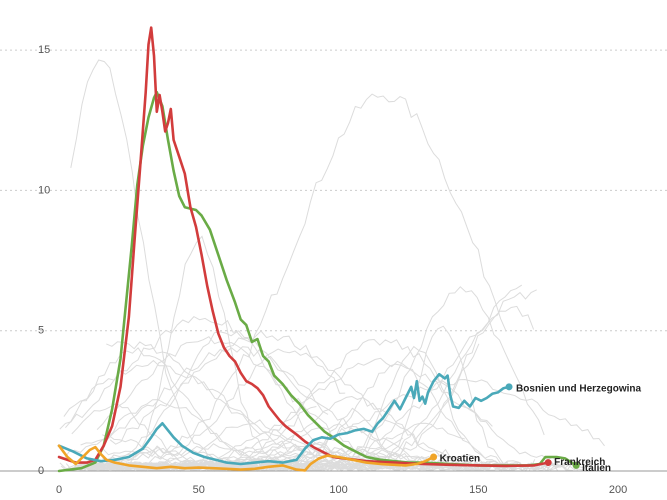 This screenshot has height=500, width=667. I want to click on series-endpoint-bosnien-und-herzegowina, so click(509, 387).